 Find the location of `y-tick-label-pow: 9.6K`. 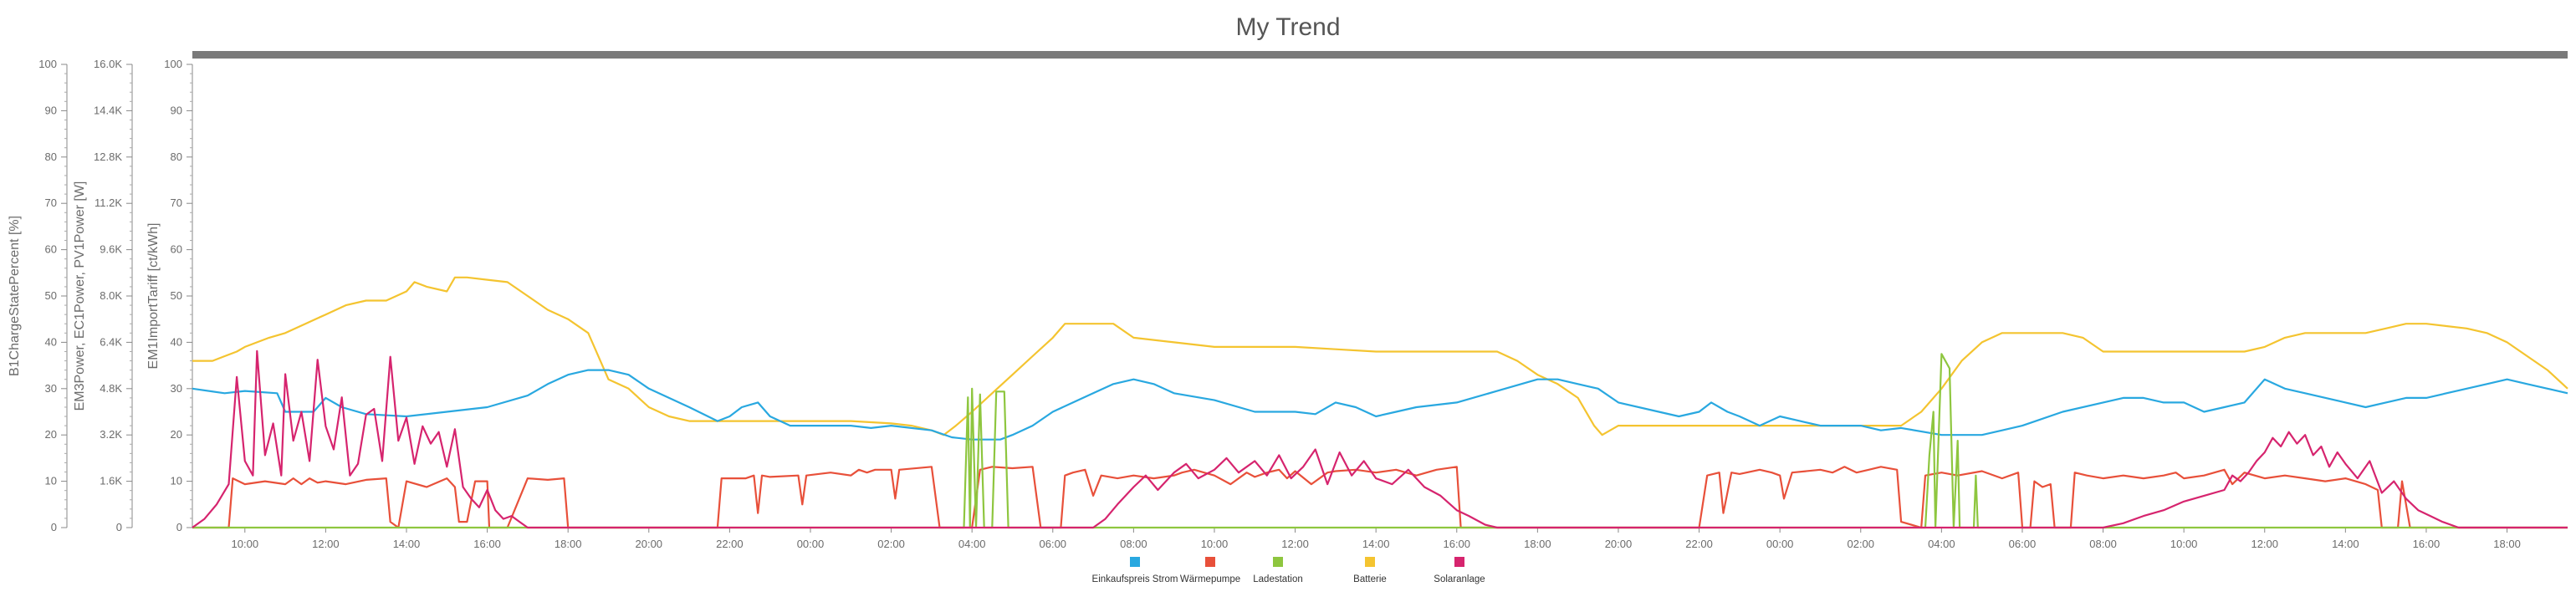

y-tick-label-pow: 9.6K is located at coordinates (111, 250).